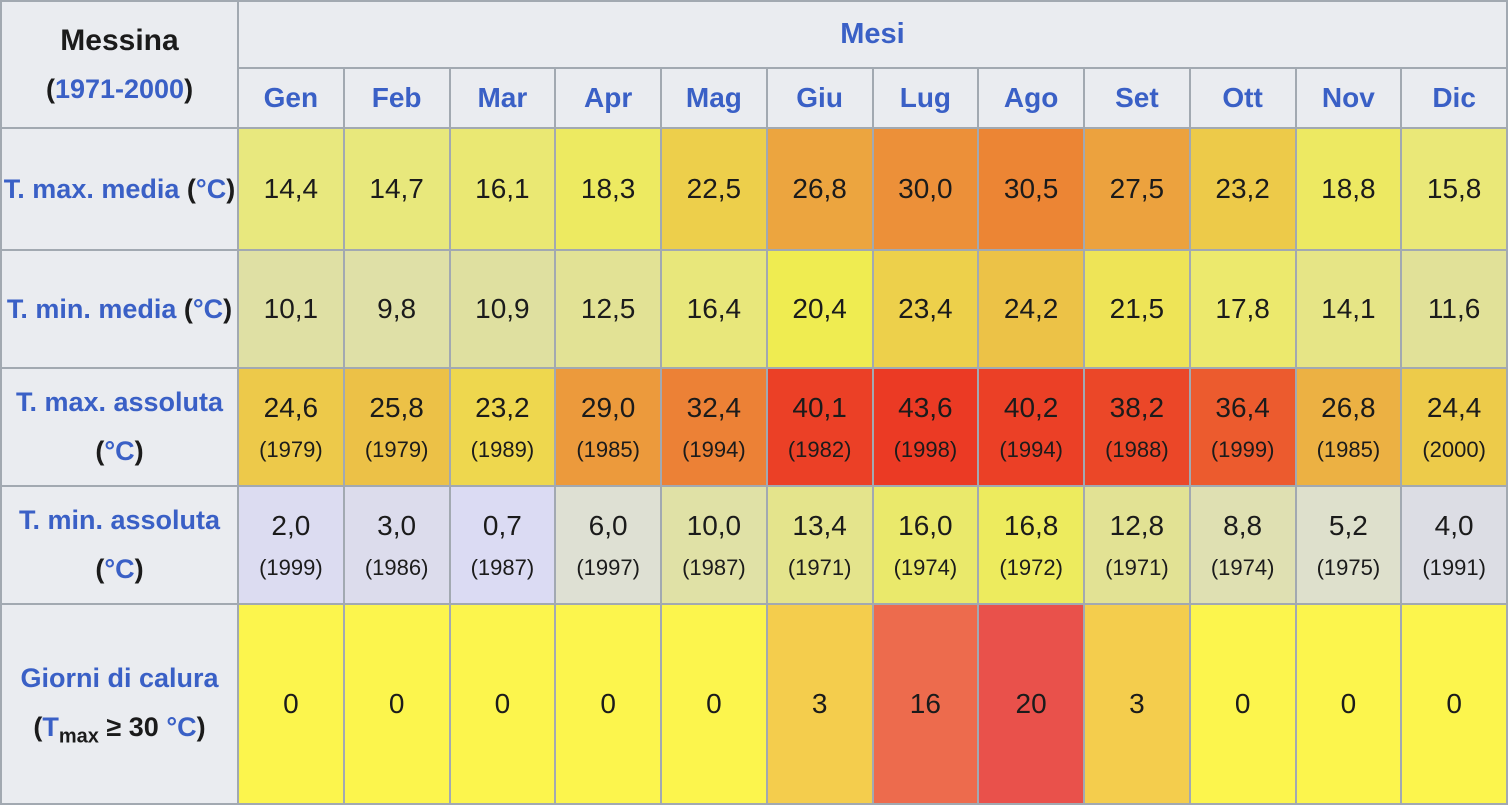 The width and height of the screenshot is (1508, 805). Describe the element at coordinates (119, 89) in the screenshot. I see `period-years-link: 1971-2000` at that location.